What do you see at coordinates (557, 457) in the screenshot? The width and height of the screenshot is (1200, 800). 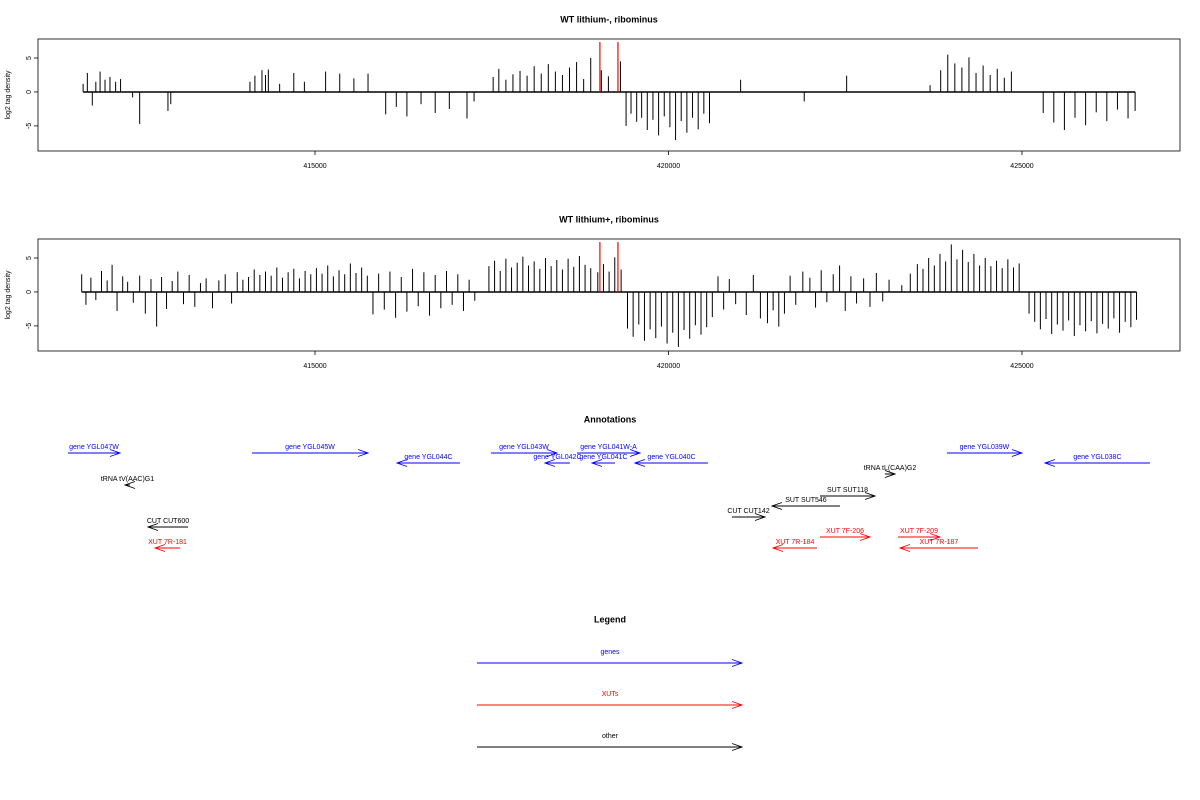 I see `feature-label: gene YGL042C` at bounding box center [557, 457].